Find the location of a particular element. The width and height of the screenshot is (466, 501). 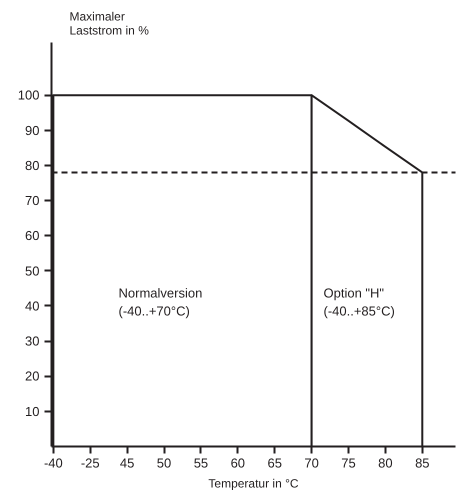

y-tick-label: 50 is located at coordinates (32, 270).